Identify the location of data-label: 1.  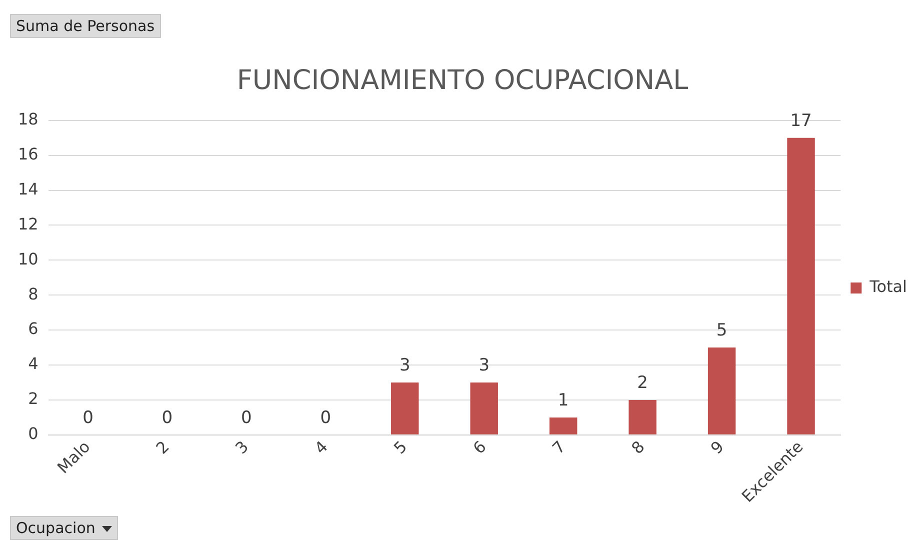
(563, 400).